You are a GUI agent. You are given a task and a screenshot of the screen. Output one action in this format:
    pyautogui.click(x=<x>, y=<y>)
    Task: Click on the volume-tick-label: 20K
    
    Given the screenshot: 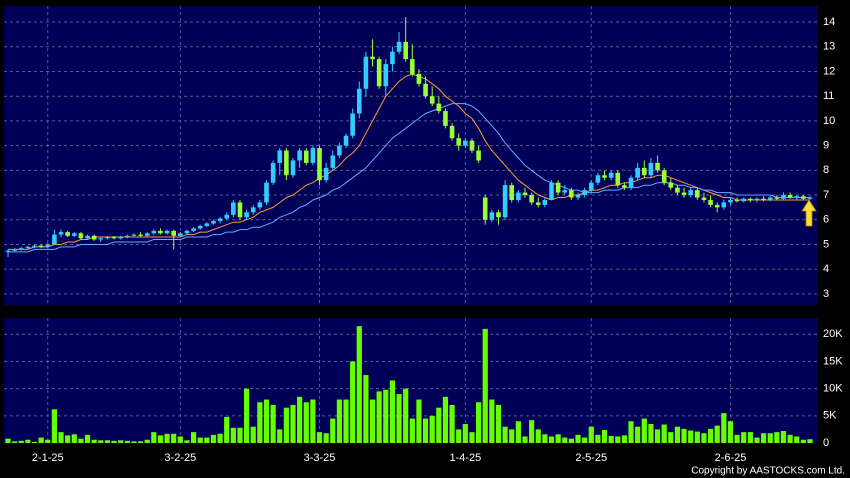 What is the action you would take?
    pyautogui.click(x=833, y=334)
    